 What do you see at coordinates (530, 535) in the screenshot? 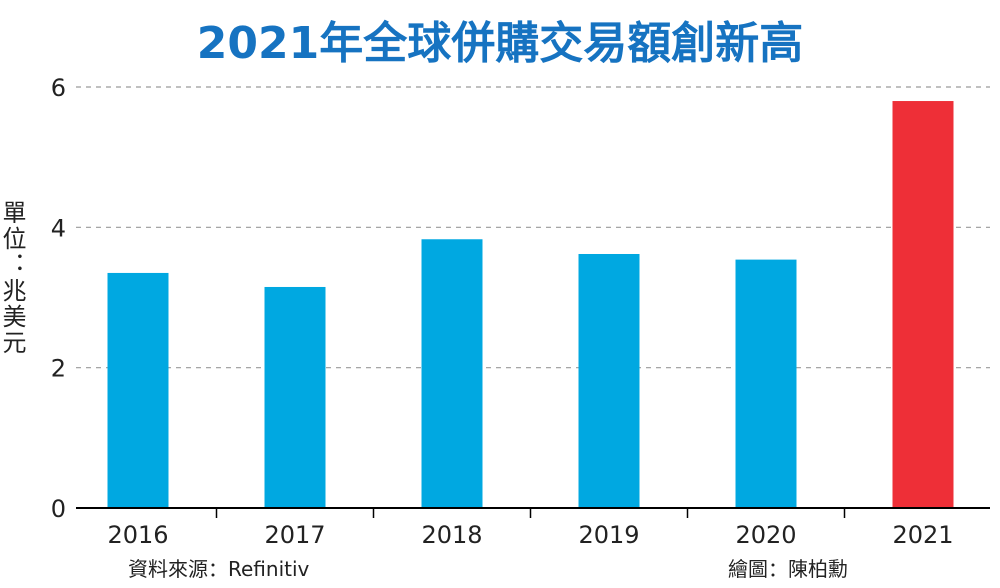
I see `x-tick-labels: 2016 2017 2018 2019 2020 2021` at bounding box center [530, 535].